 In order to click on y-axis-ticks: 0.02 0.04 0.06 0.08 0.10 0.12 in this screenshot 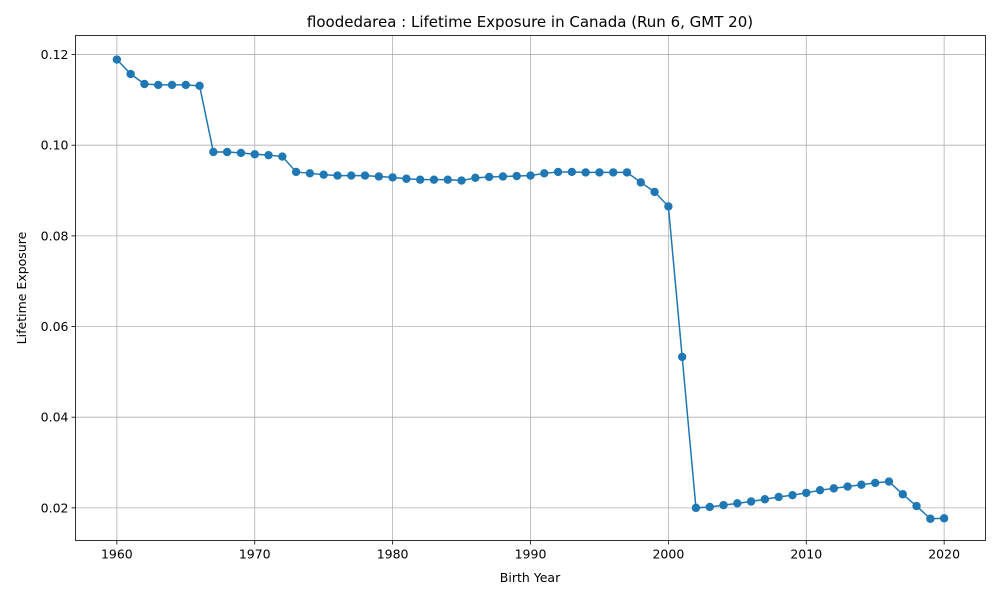, I will do `click(58, 281)`.